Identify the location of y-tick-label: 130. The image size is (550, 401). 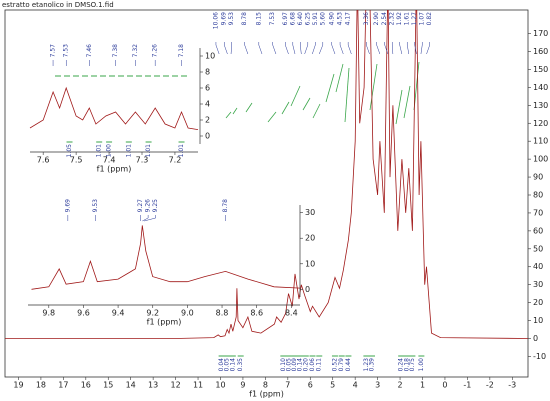
(540, 105).